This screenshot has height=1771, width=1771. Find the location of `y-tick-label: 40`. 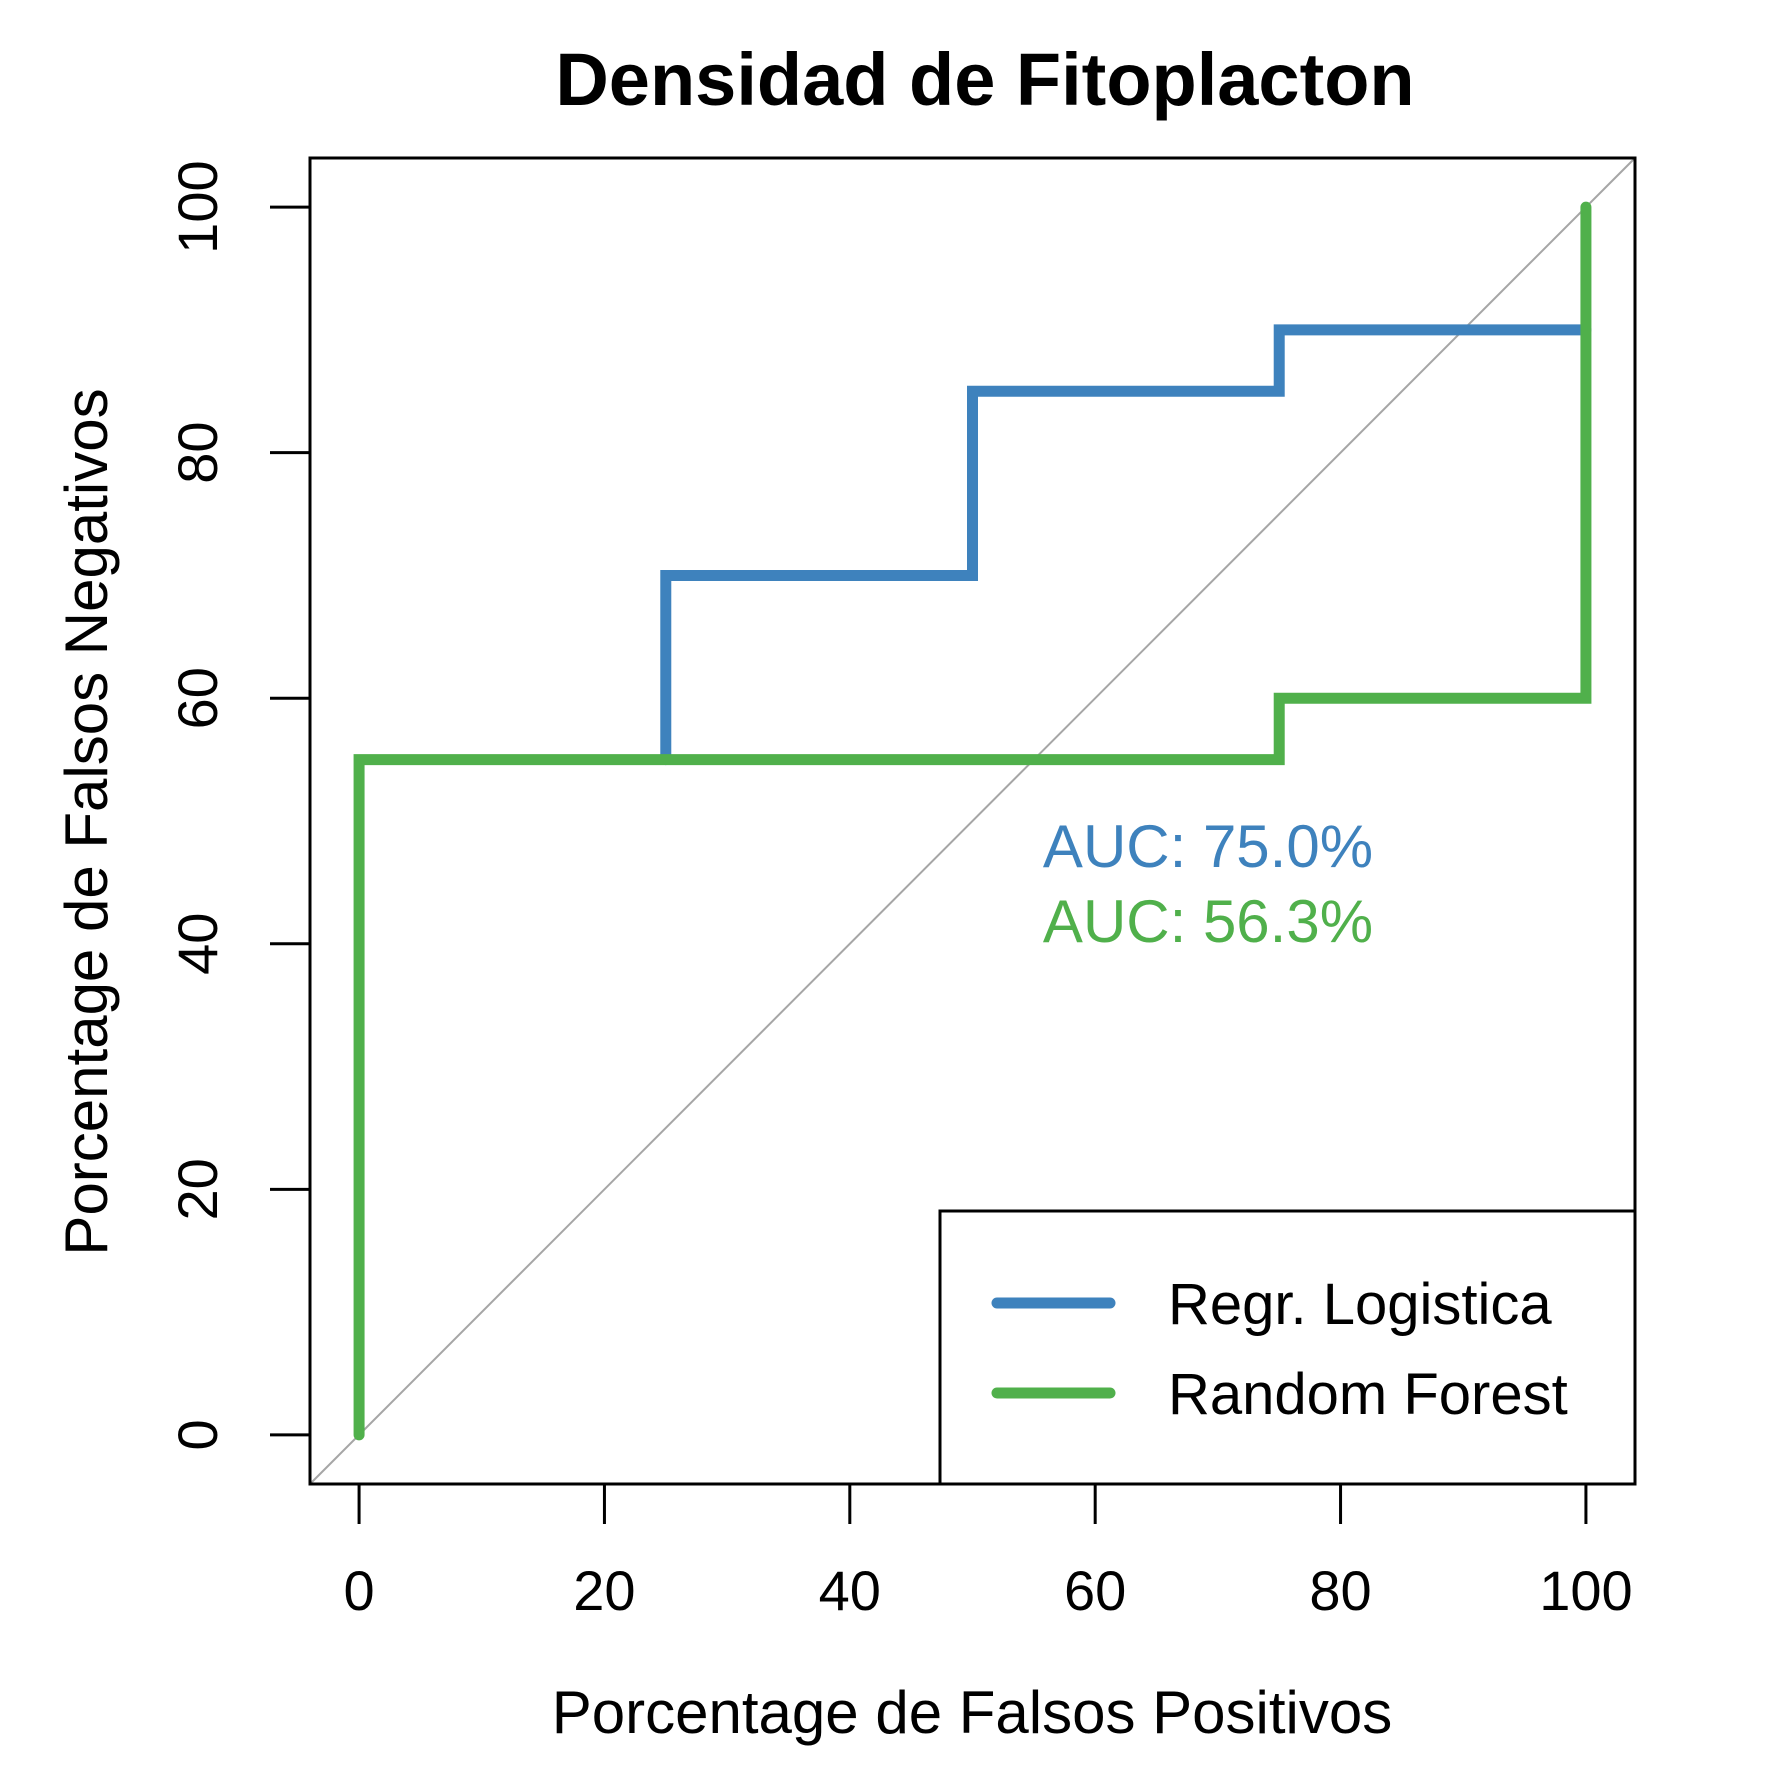

y-tick-label: 40 is located at coordinates (197, 944).